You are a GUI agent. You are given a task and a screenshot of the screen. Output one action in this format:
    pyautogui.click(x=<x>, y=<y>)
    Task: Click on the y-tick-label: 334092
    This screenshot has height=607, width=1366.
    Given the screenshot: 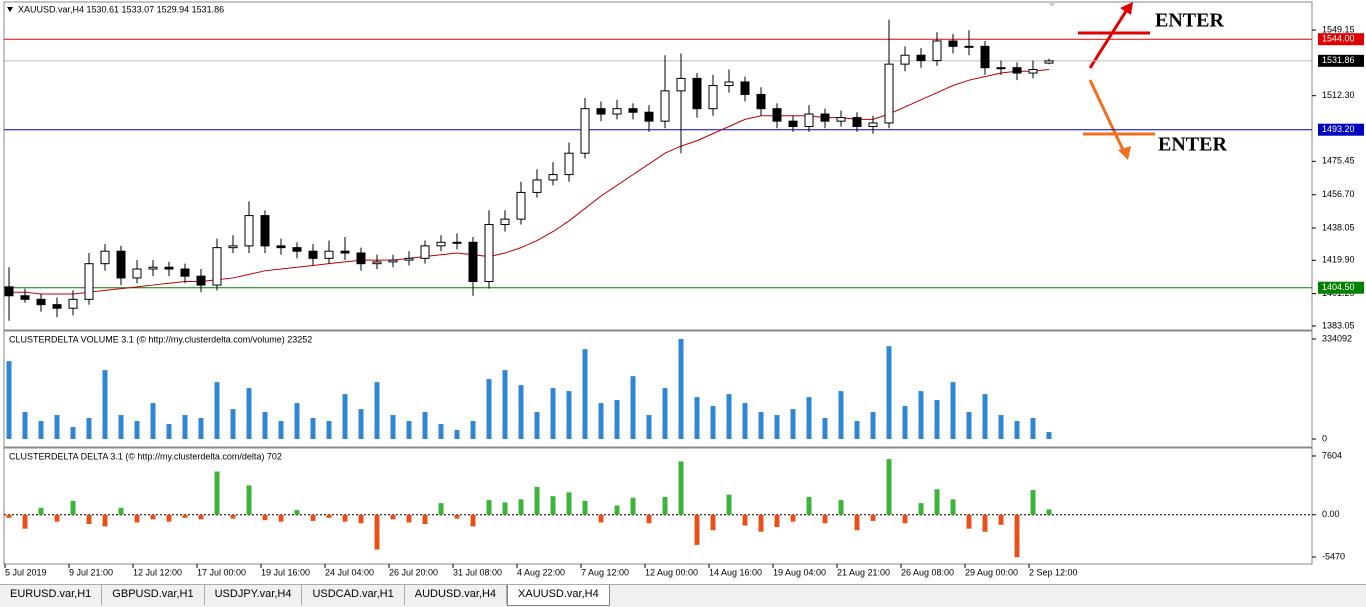 What is the action you would take?
    pyautogui.click(x=1337, y=338)
    